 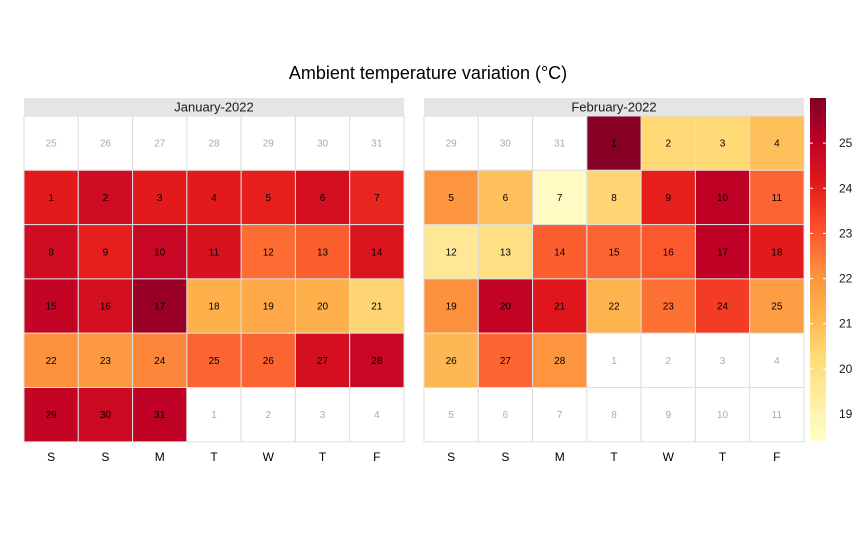 What do you see at coordinates (846, 279) in the screenshot?
I see `colorbar-tick-label: 22` at bounding box center [846, 279].